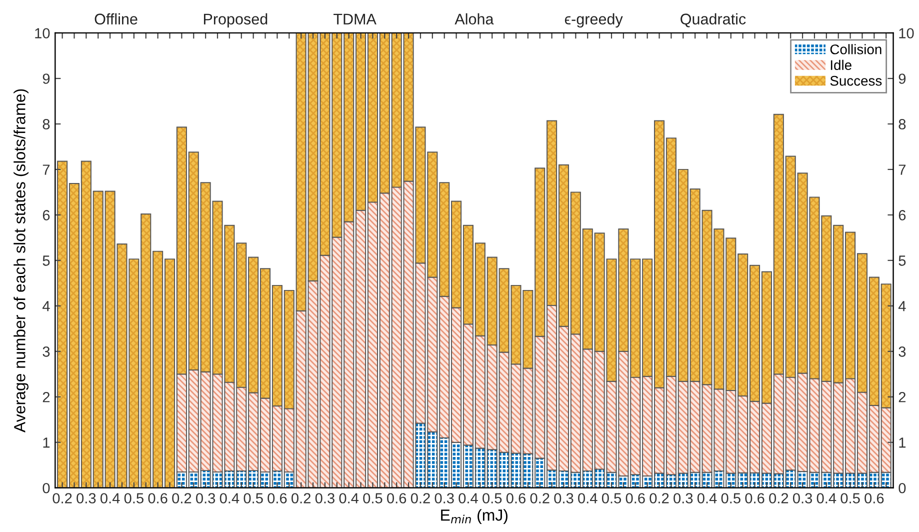 The height and width of the screenshot is (532, 919). Describe the element at coordinates (116, 19) in the screenshot. I see `text: Offline` at that location.